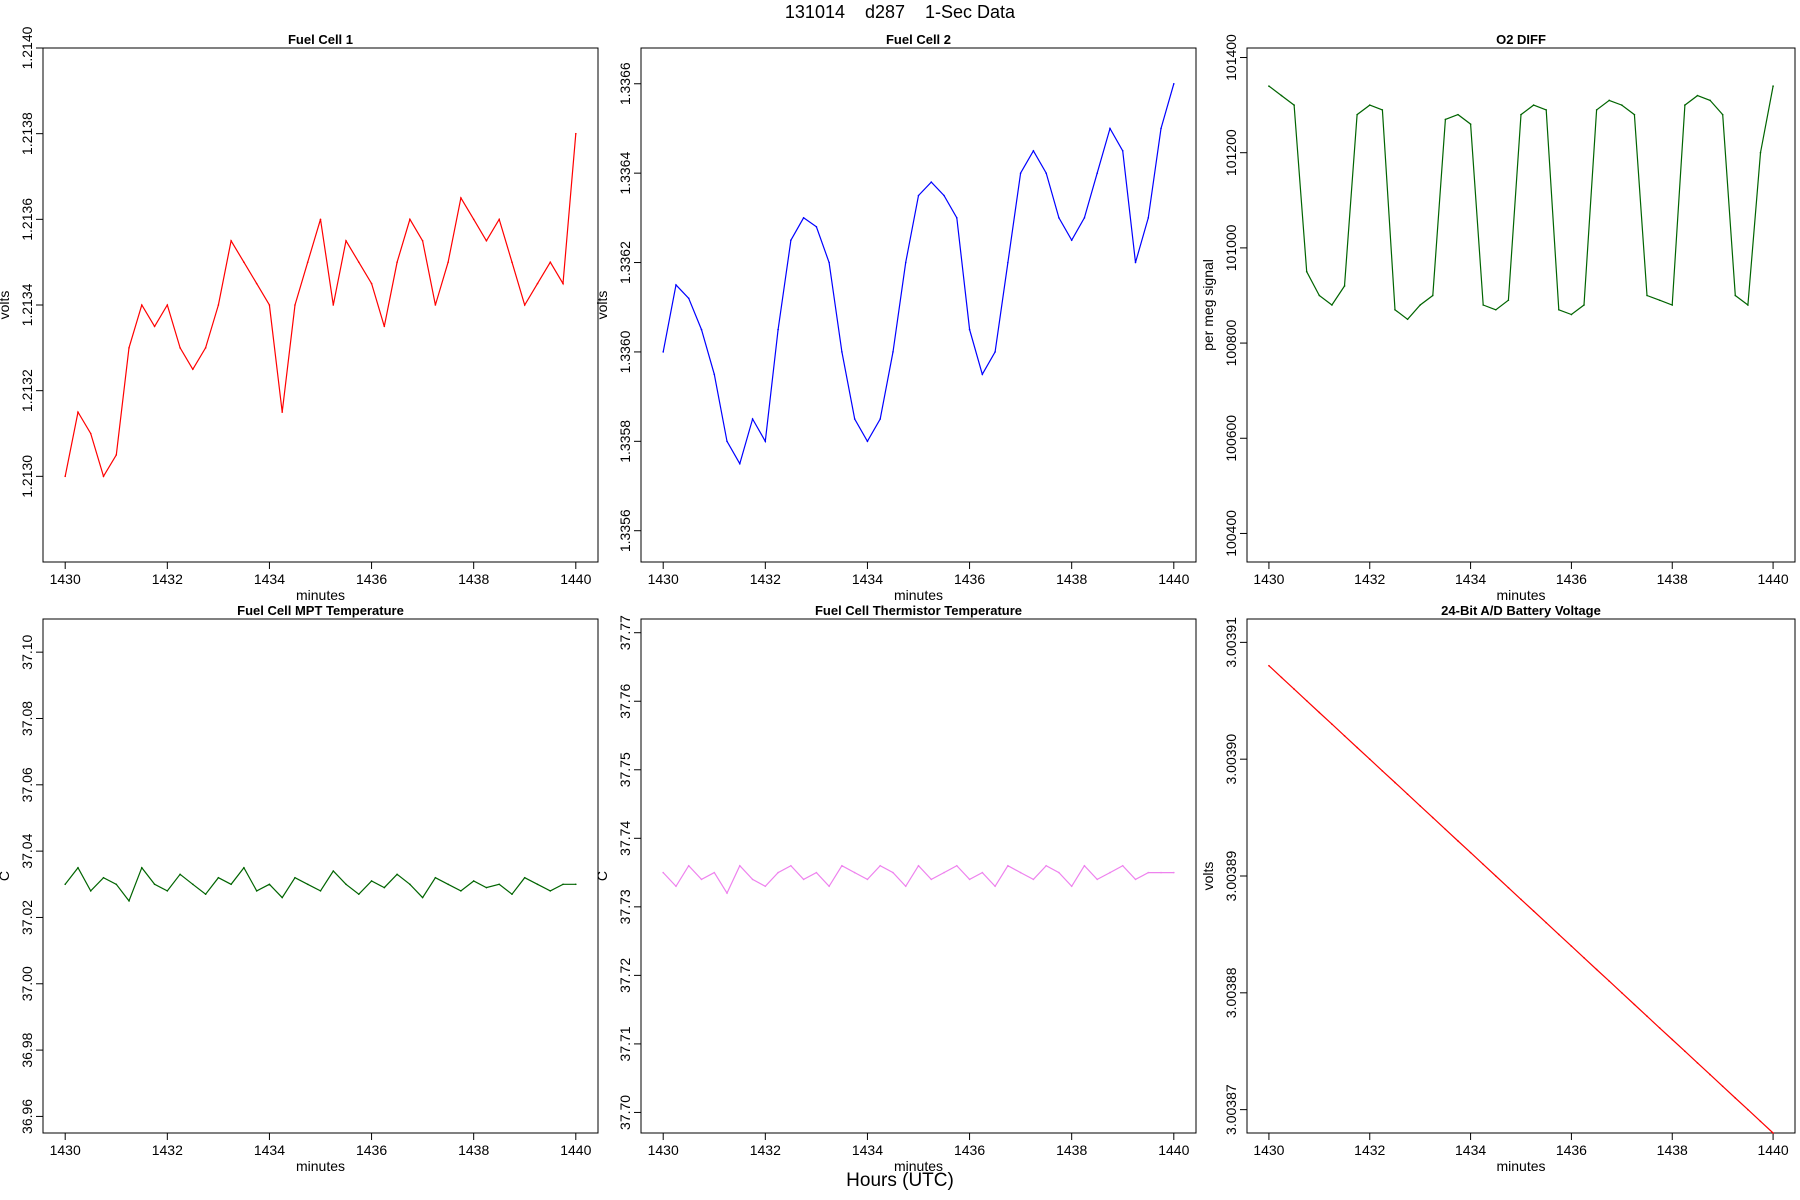  I want to click on y-tick-label: 37.71, so click(625, 1043).